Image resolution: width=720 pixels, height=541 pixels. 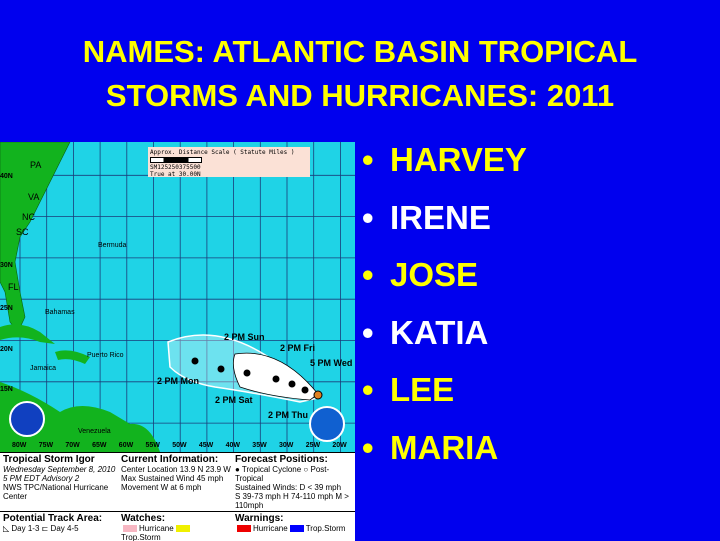 What do you see at coordinates (288, 487) in the screenshot?
I see `forecast-winds: Sustained Winds: D < 39 mph` at bounding box center [288, 487].